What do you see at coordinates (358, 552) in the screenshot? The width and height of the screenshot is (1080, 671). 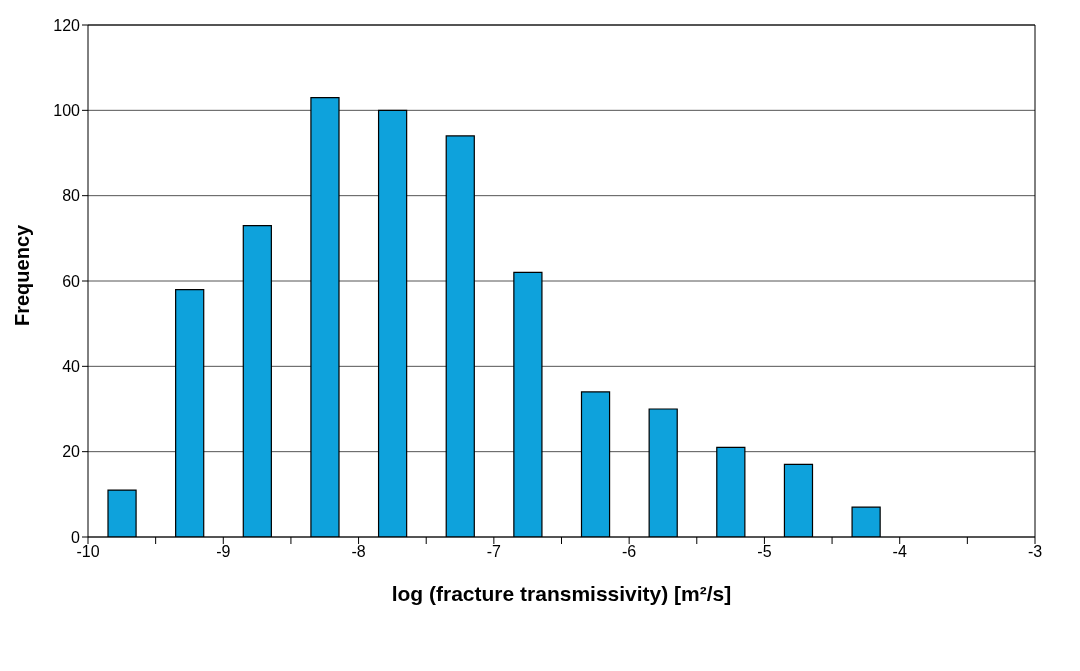 I see `x-tick-label: -8` at bounding box center [358, 552].